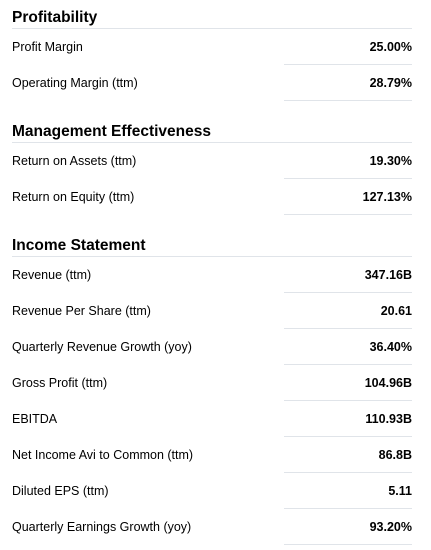 Image resolution: width=431 pixels, height=550 pixels. What do you see at coordinates (390, 527) in the screenshot?
I see `stat-value: 93.20%` at bounding box center [390, 527].